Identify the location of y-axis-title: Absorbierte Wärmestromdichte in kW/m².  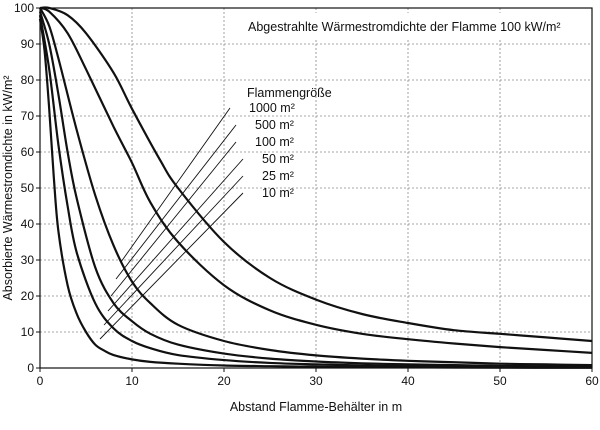
(8, 187).